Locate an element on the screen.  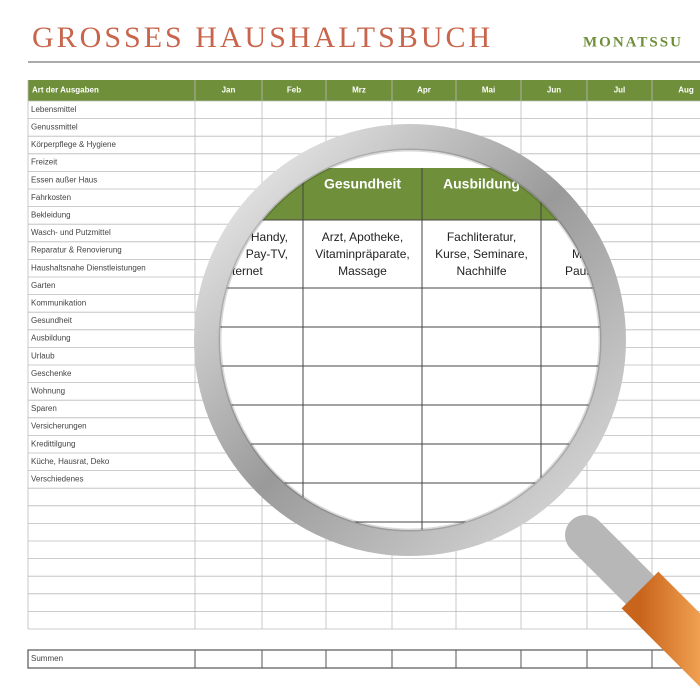
zoom-header-text: Gesundheit is located at coordinates (362, 184).